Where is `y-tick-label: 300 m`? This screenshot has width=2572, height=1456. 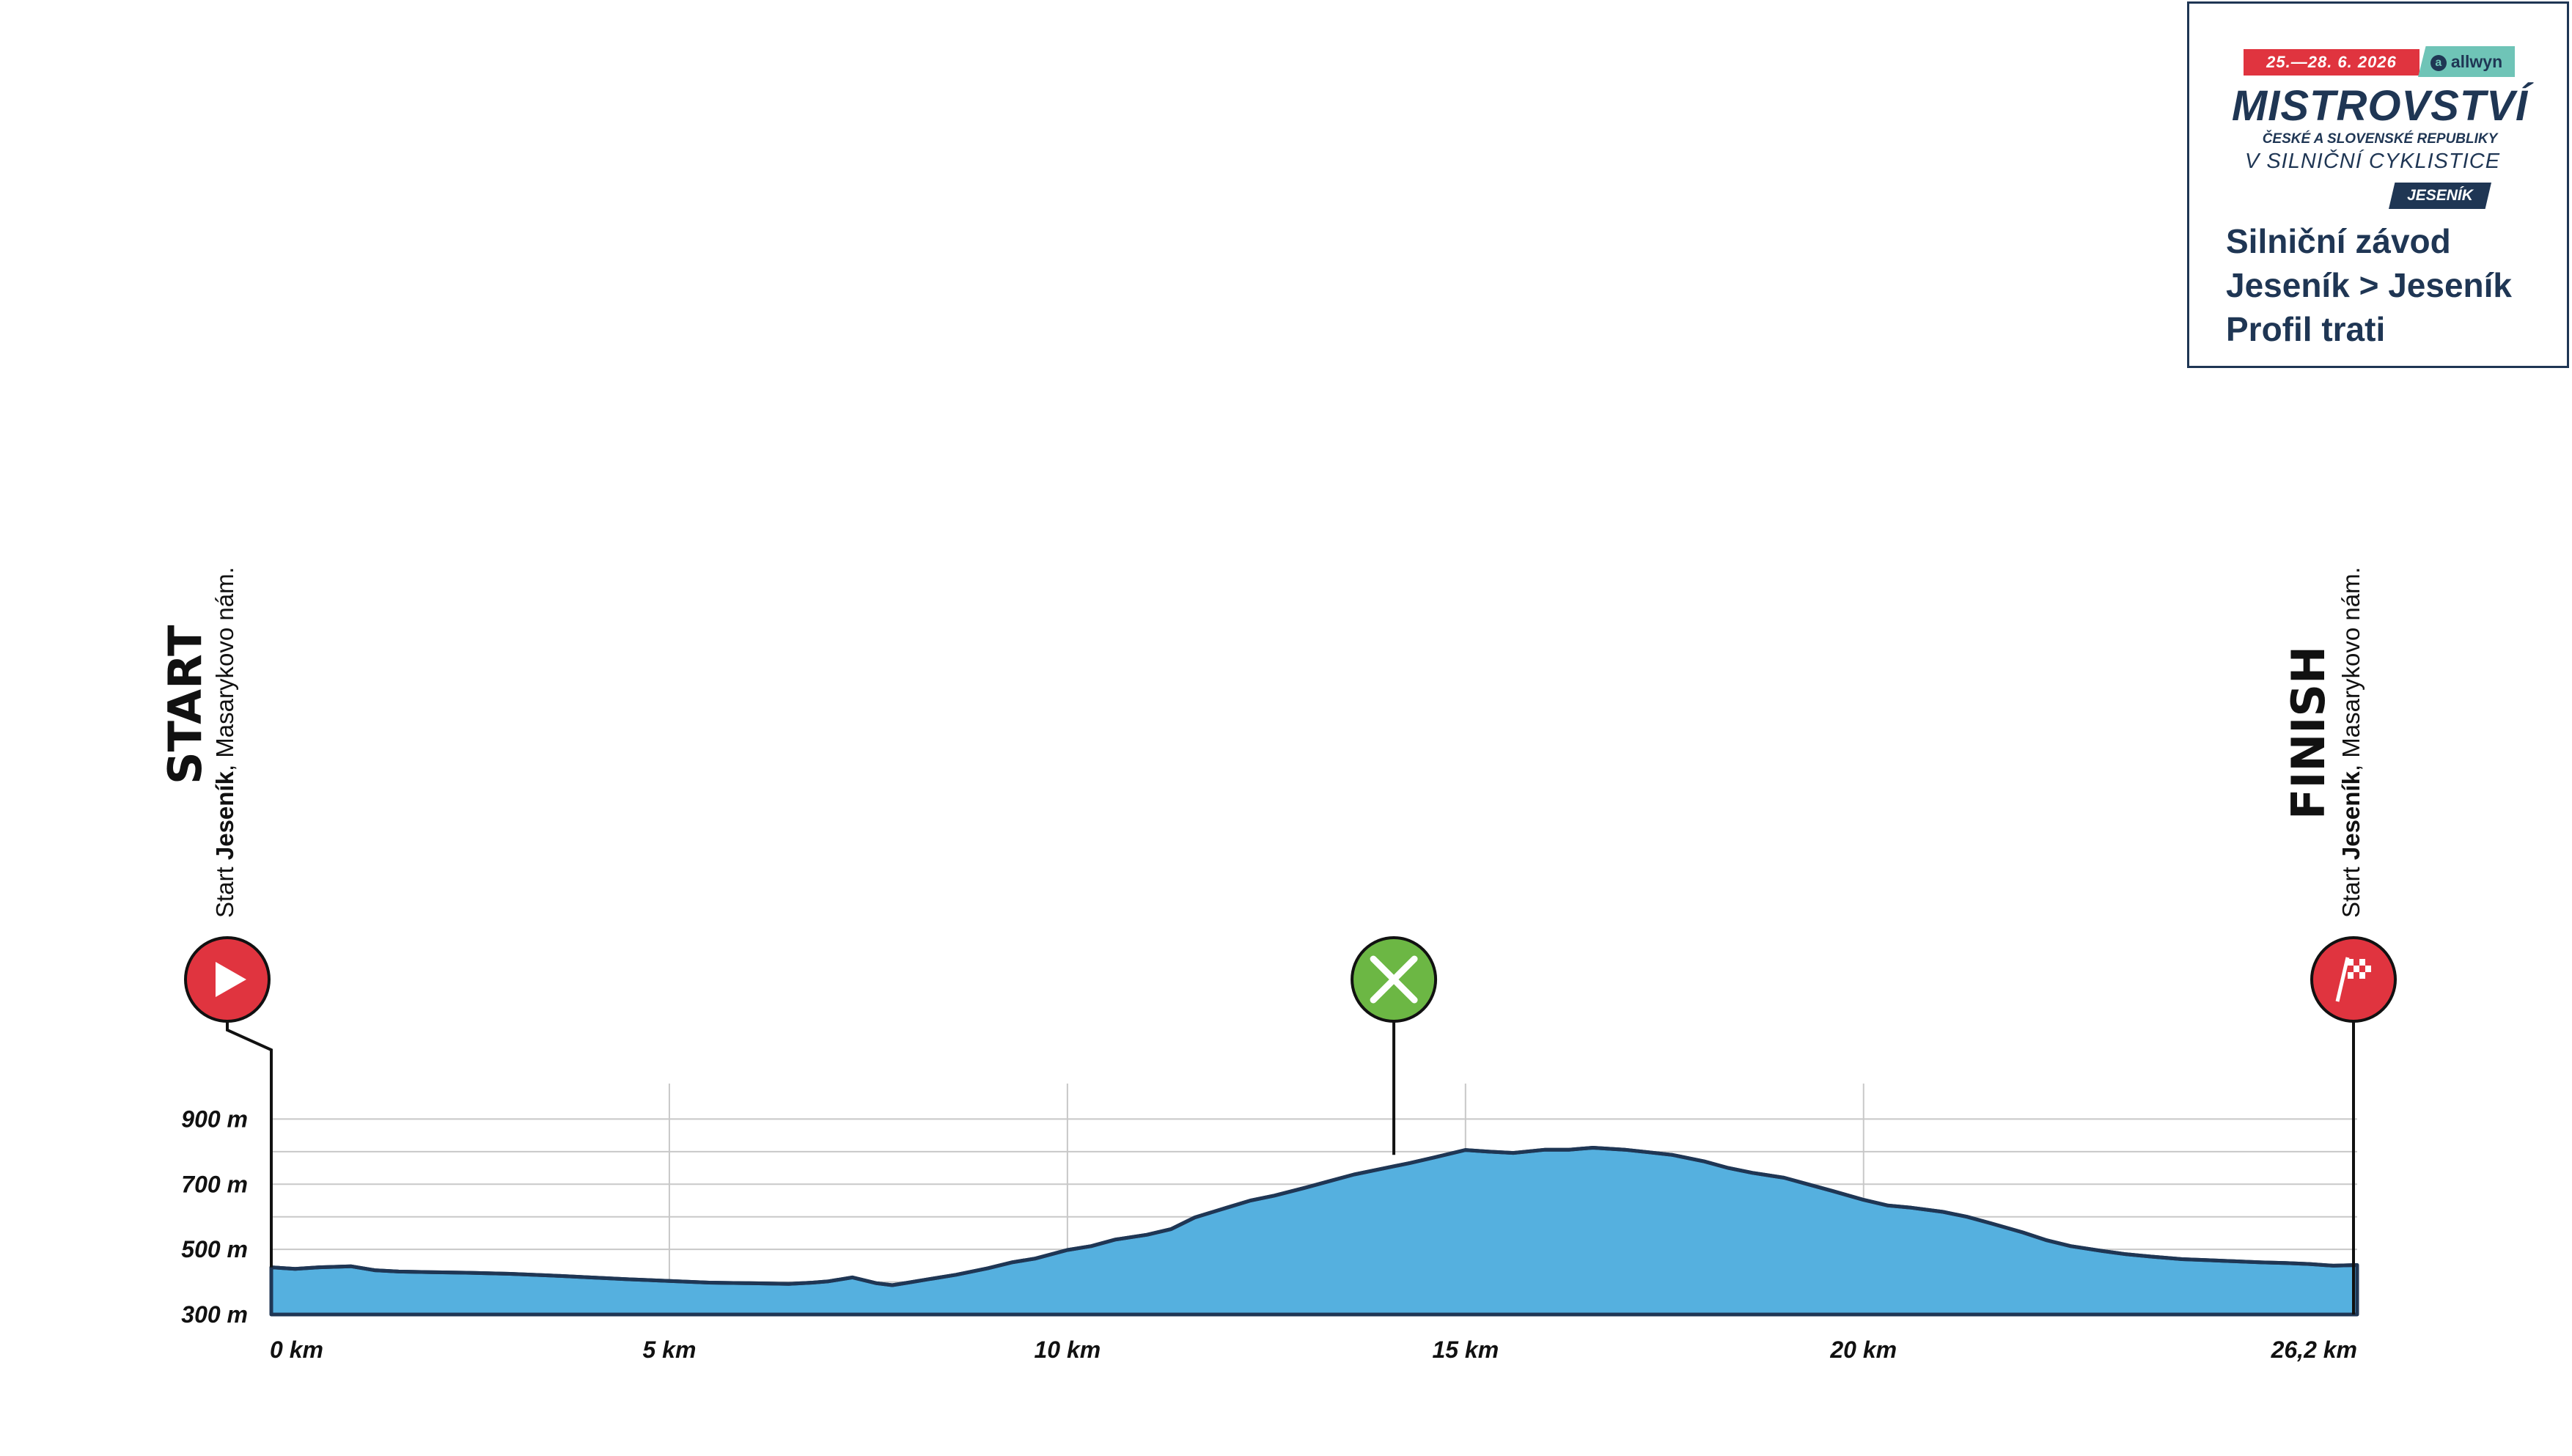 y-tick-label: 300 m is located at coordinates (215, 1314).